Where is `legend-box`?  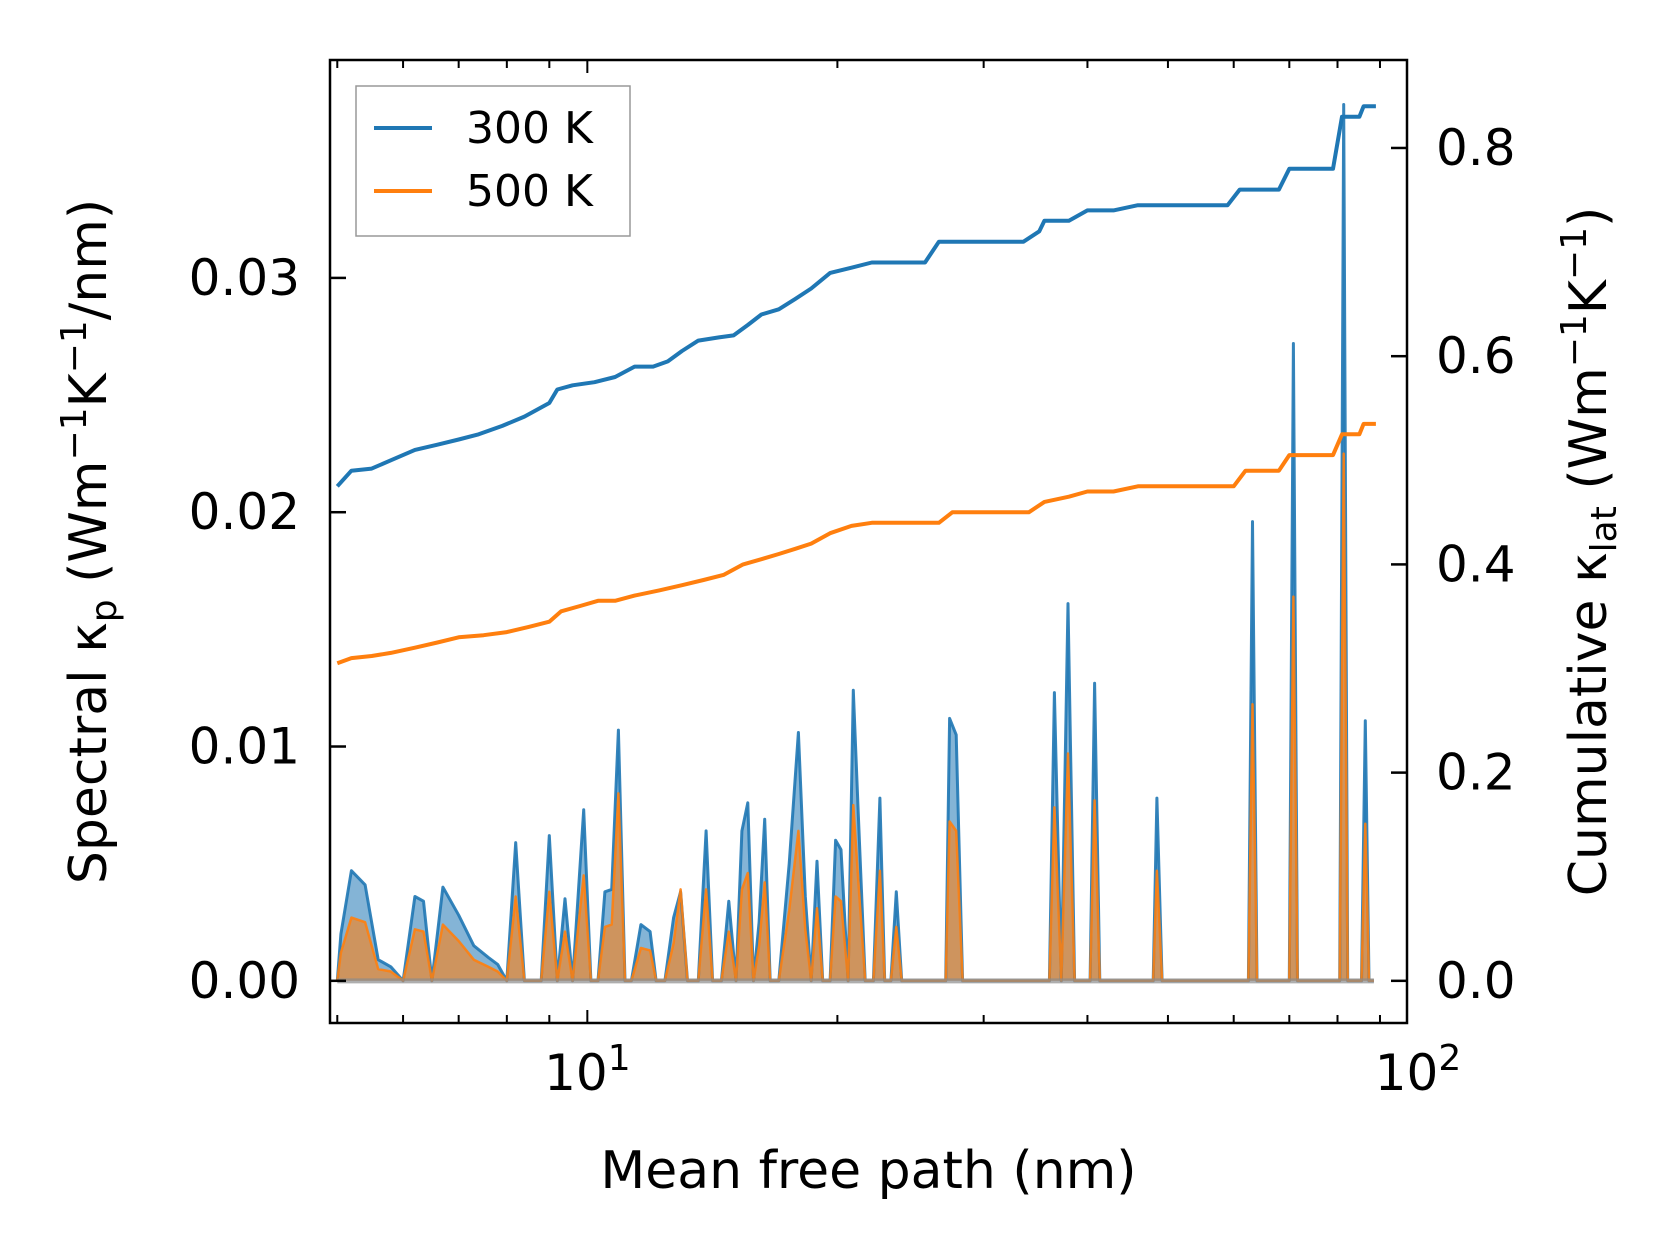 legend-box is located at coordinates (493, 161).